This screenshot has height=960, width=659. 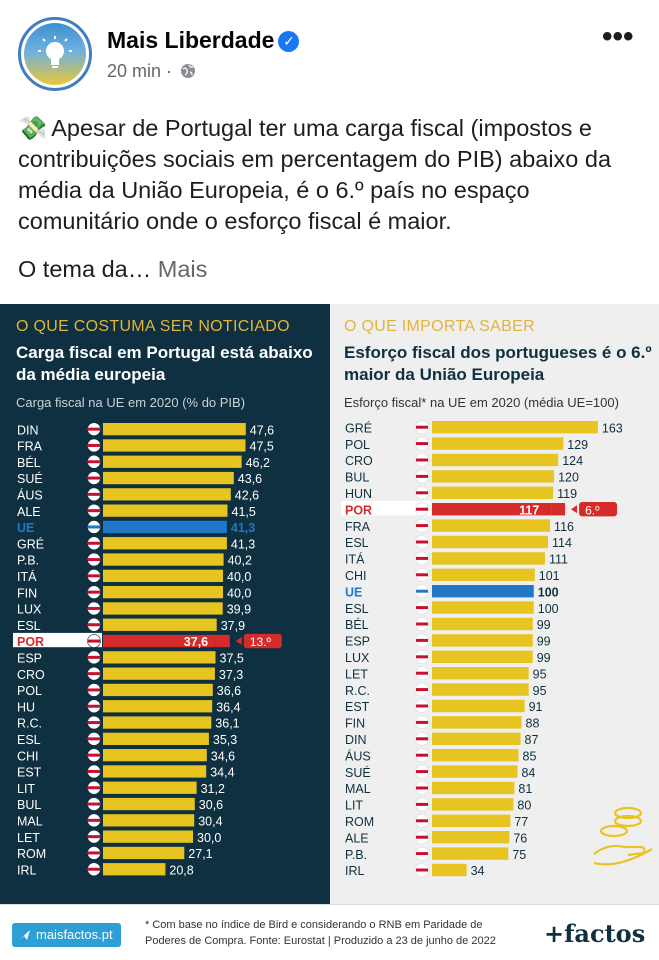 What do you see at coordinates (222, 773) in the screenshot?
I see `value-label: 34,4` at bounding box center [222, 773].